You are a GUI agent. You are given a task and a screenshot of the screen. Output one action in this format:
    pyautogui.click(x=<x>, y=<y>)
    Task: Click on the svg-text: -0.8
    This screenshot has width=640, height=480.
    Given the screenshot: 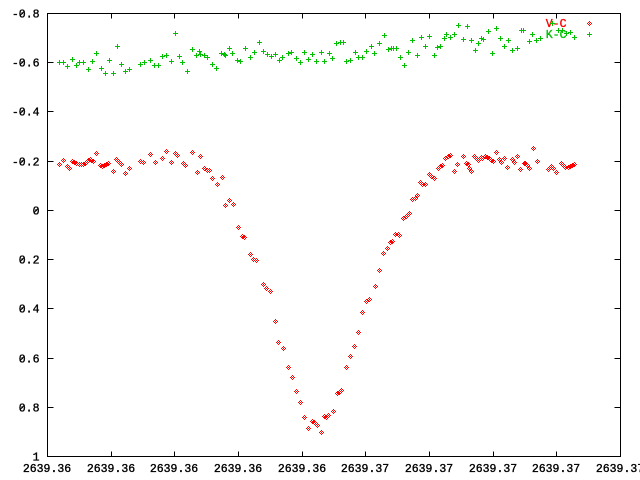 What is the action you would take?
    pyautogui.click(x=26, y=14)
    